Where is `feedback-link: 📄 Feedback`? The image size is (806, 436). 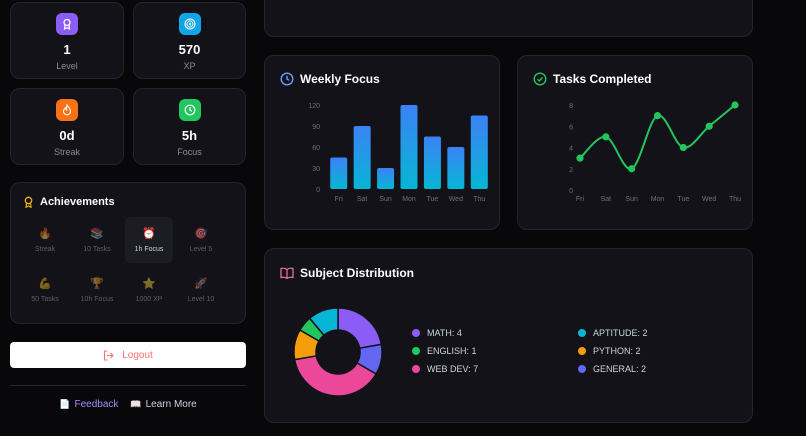 feedback-link: 📄 Feedback is located at coordinates (88, 404).